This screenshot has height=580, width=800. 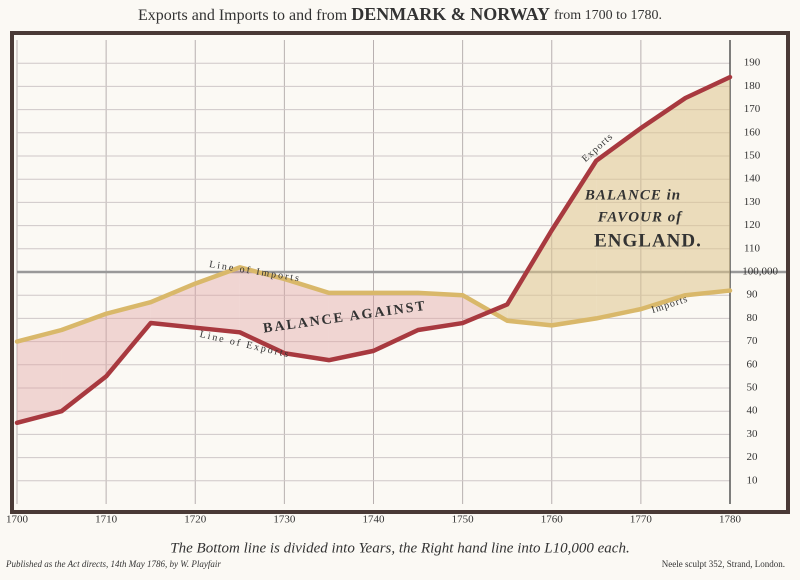 What do you see at coordinates (730, 520) in the screenshot?
I see `x-tick-label: 1780` at bounding box center [730, 520].